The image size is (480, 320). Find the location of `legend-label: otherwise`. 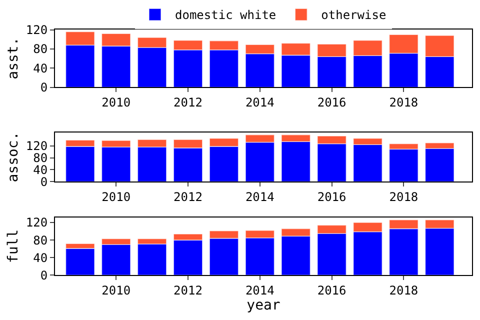

legend-label: otherwise is located at coordinates (353, 15).